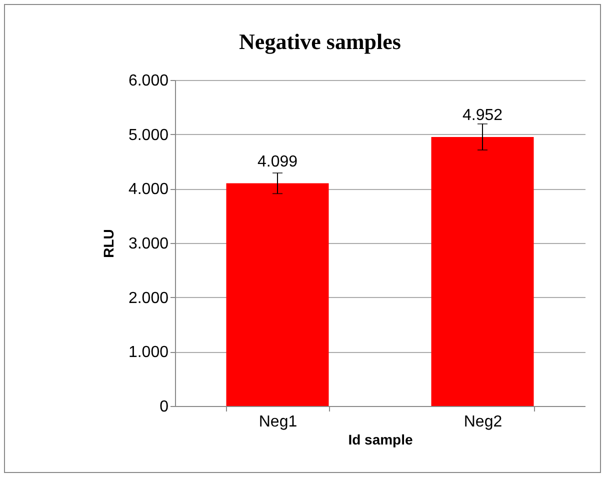 Image resolution: width=607 pixels, height=479 pixels. What do you see at coordinates (148, 81) in the screenshot?
I see `y-tick-label: 6.000` at bounding box center [148, 81].